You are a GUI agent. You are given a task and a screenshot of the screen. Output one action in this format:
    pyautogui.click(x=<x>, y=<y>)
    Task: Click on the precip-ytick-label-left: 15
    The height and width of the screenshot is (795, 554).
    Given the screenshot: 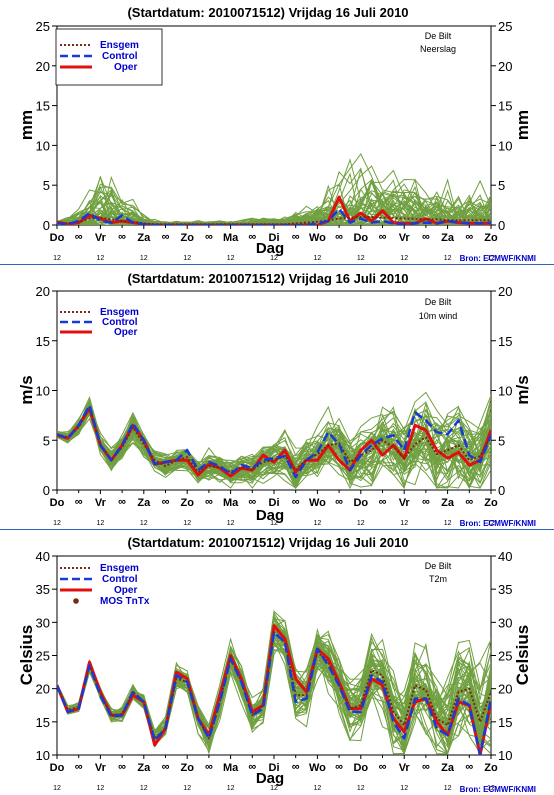 What is the action you would take?
    pyautogui.click(x=43, y=106)
    